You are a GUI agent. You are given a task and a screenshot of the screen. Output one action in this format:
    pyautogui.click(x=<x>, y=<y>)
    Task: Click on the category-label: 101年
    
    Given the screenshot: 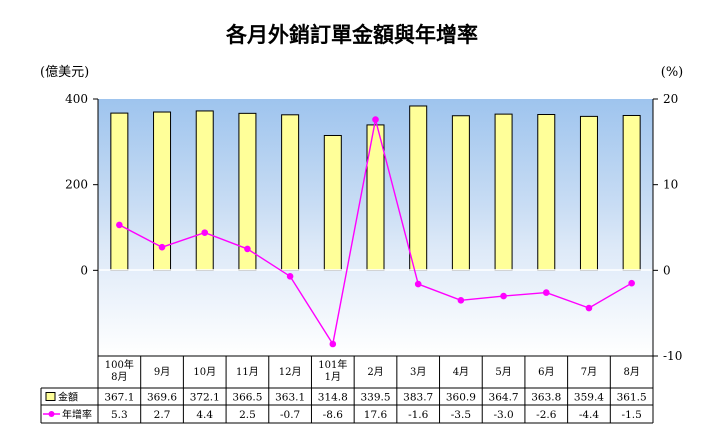 What is the action you would take?
    pyautogui.click(x=332, y=364)
    